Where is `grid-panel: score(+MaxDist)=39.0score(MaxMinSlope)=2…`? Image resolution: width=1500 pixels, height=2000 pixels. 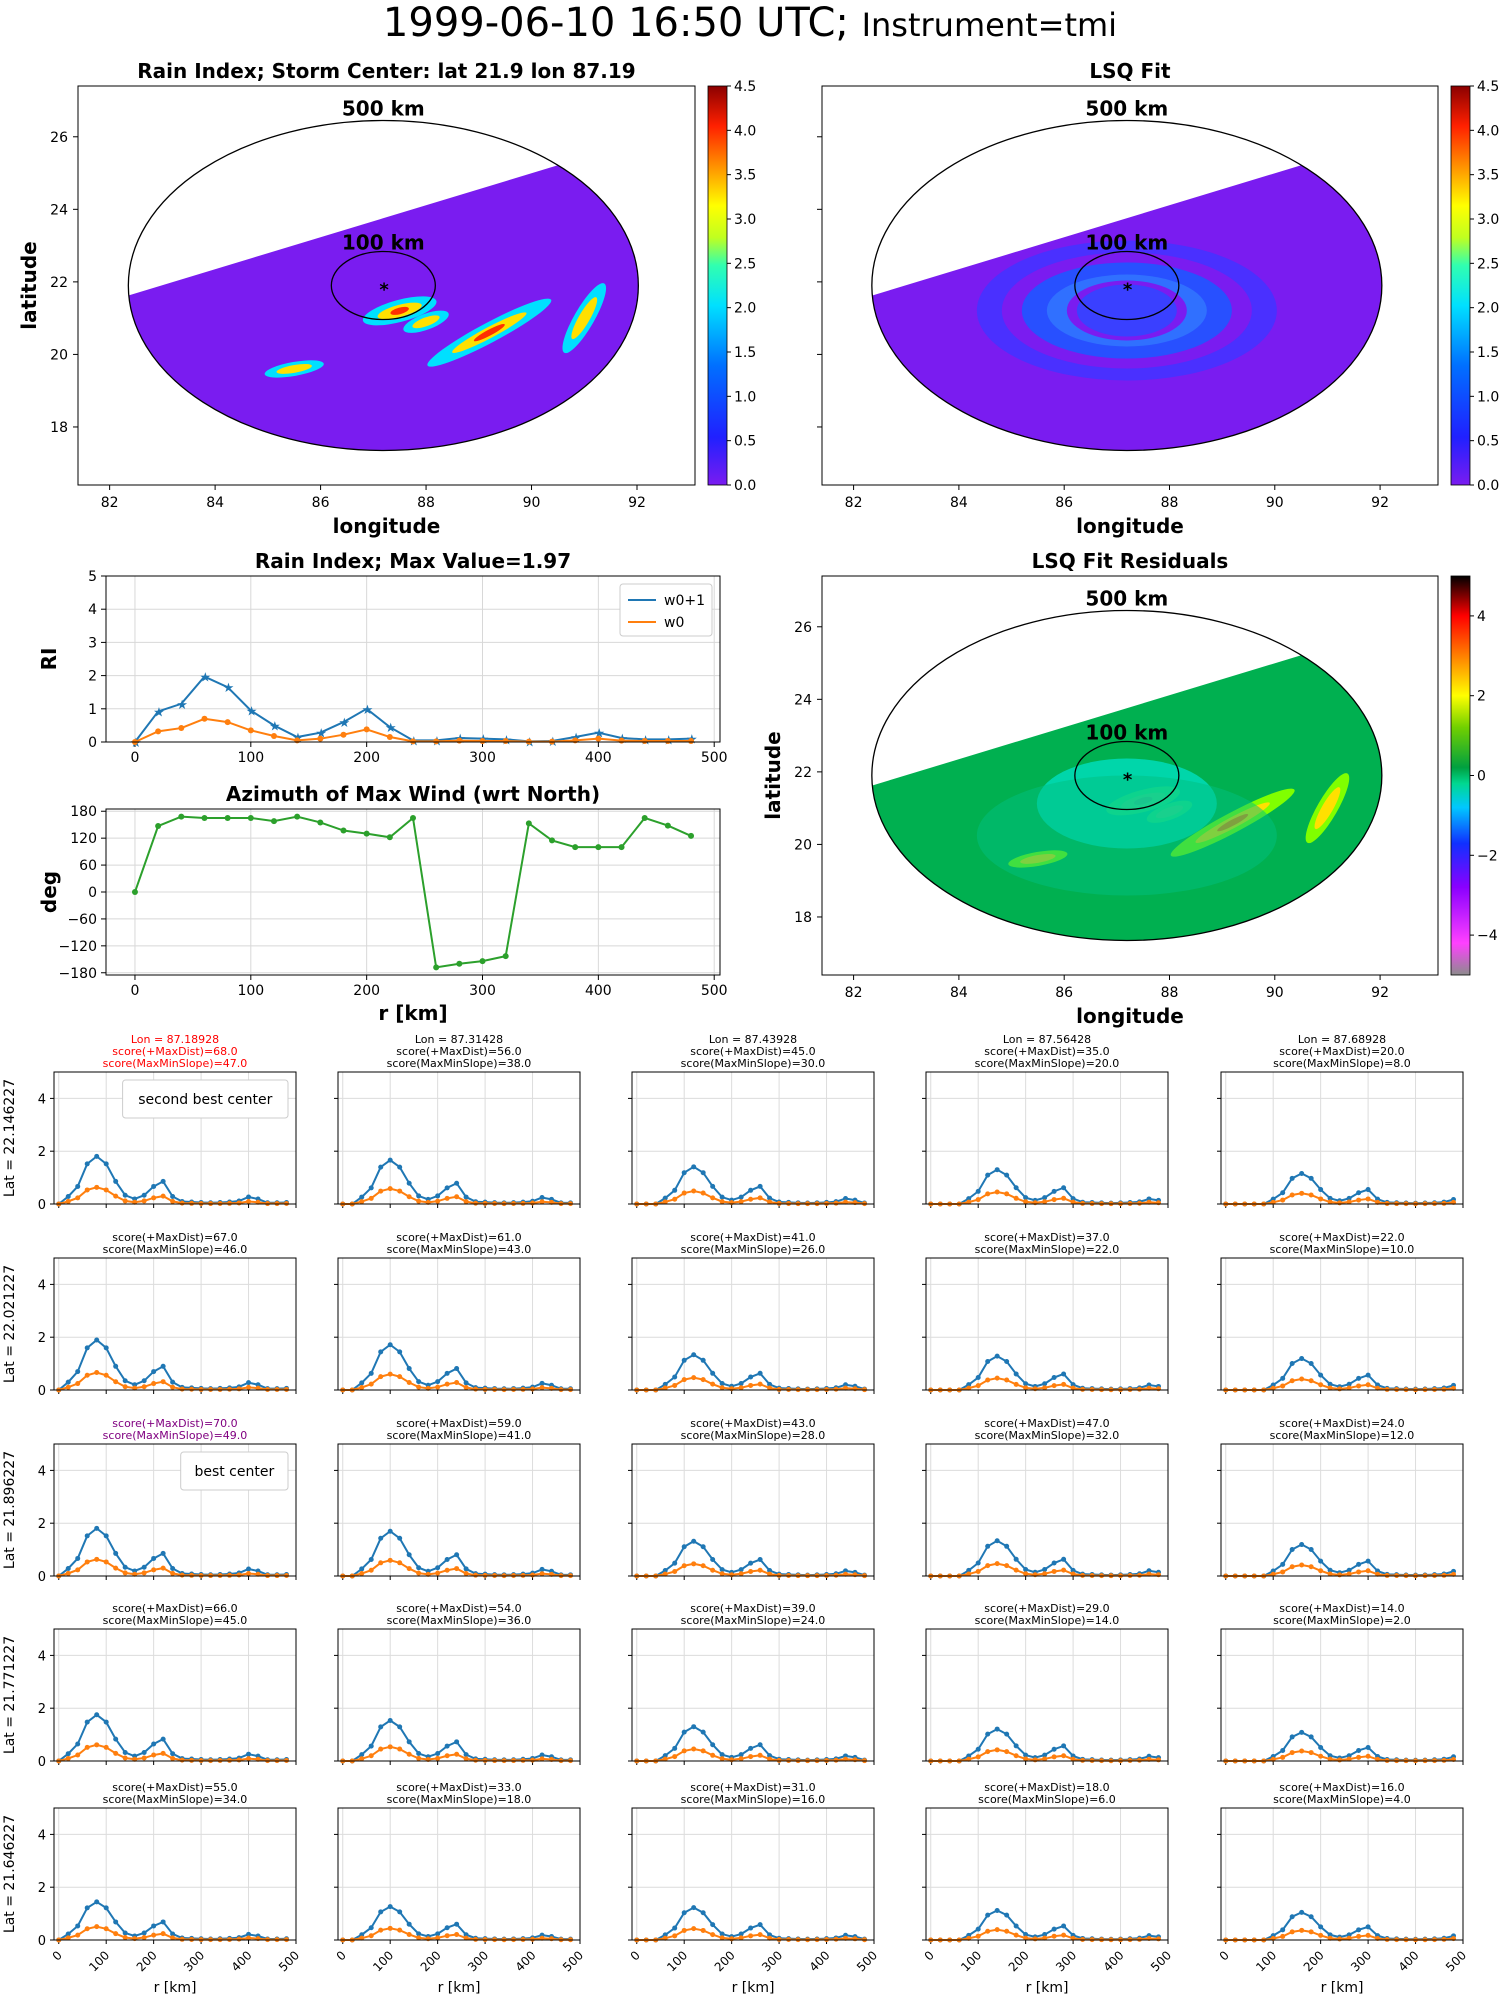
grid-panel: score(+MaxDist)=39.0score(MaxMinSlope)=2… is located at coordinates (751, 1683).